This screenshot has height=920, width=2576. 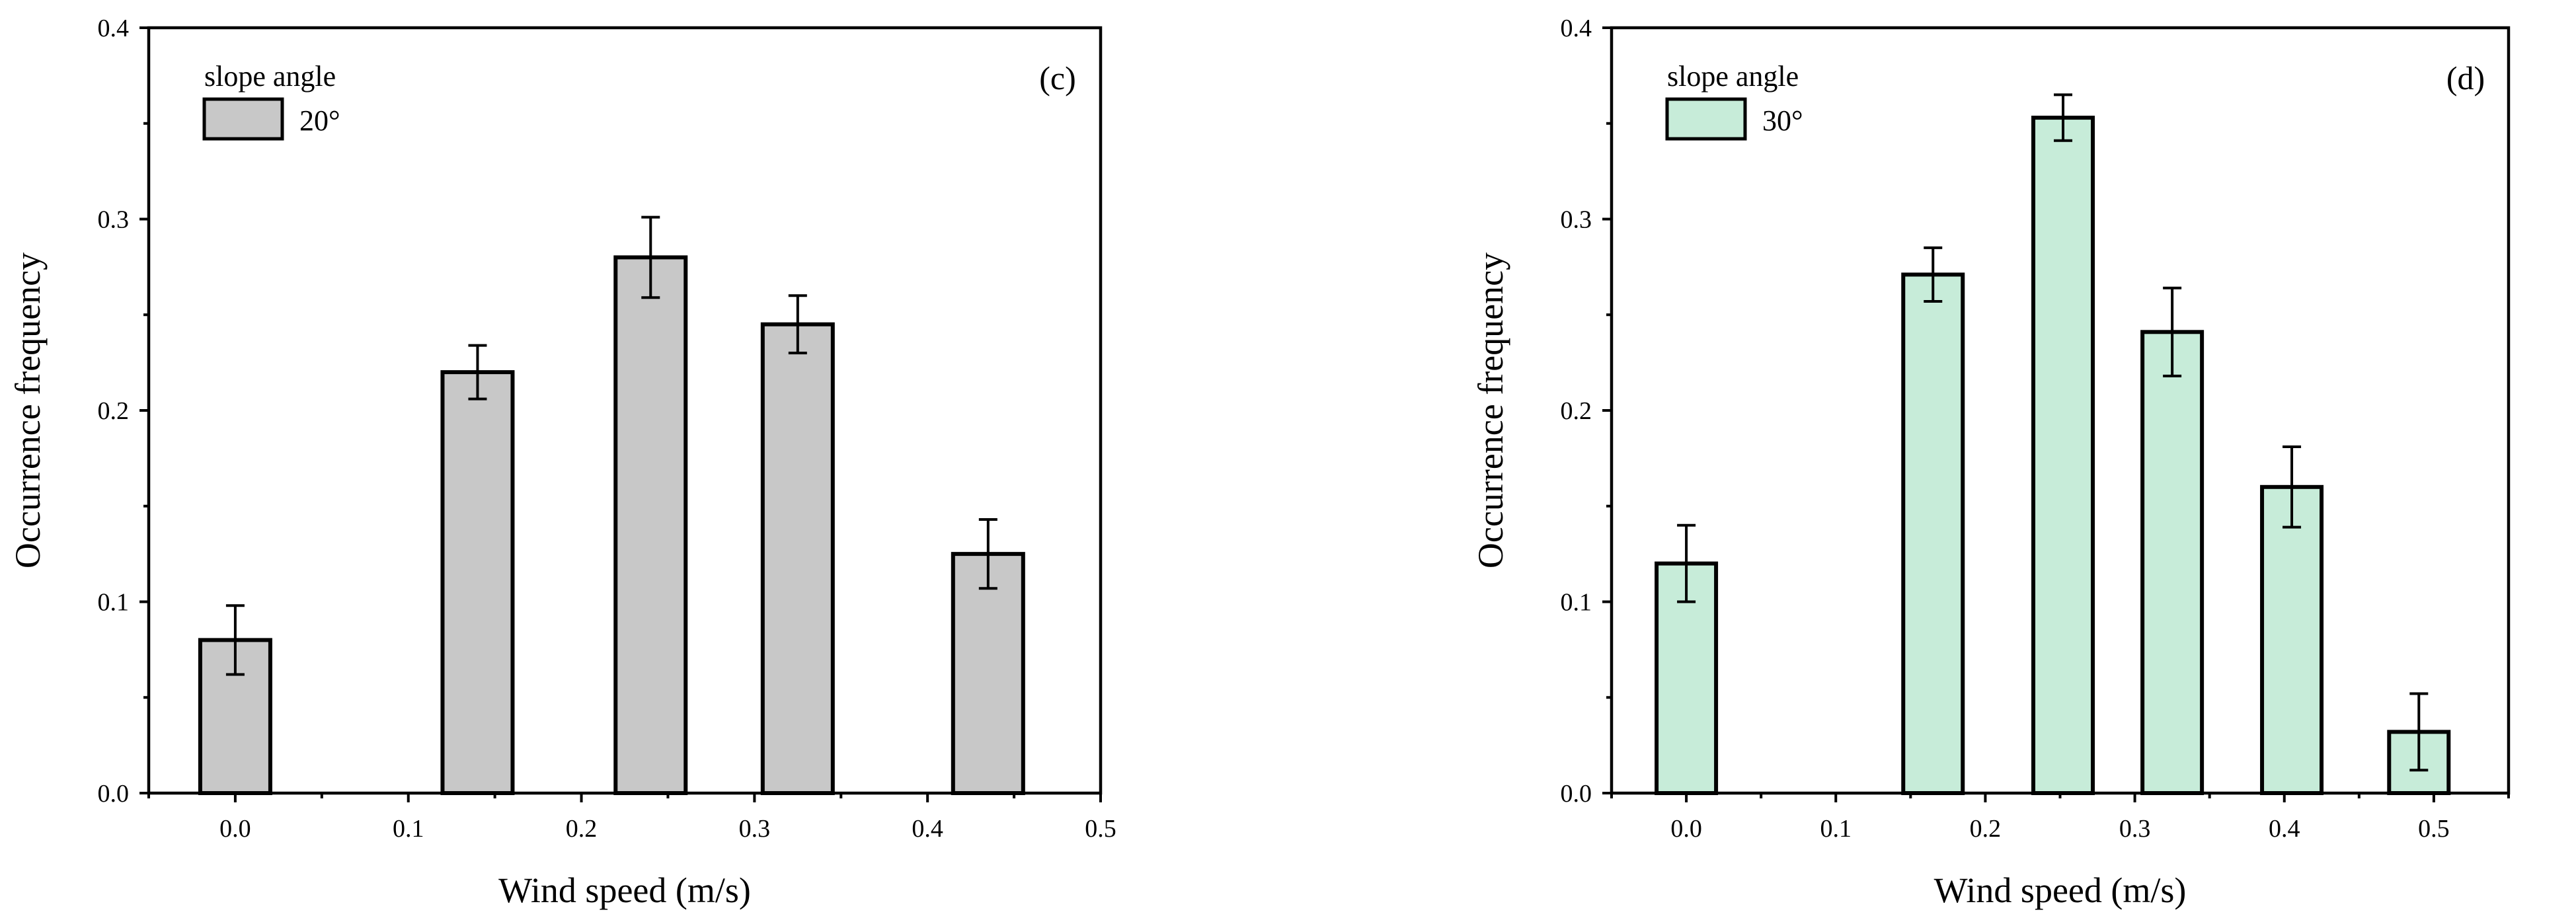 What do you see at coordinates (319, 120) in the screenshot?
I see `legend-label: 20°` at bounding box center [319, 120].